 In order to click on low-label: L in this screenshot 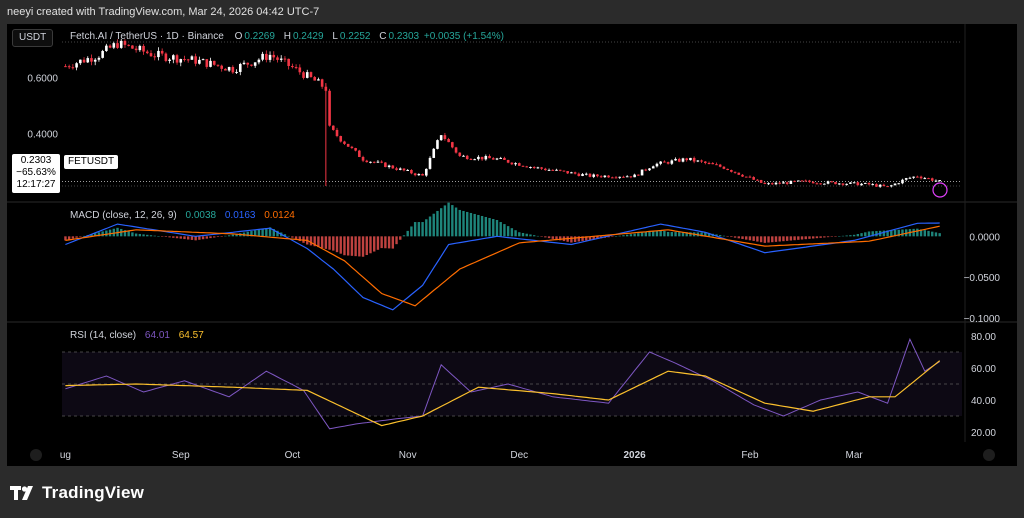, I will do `click(335, 36)`.